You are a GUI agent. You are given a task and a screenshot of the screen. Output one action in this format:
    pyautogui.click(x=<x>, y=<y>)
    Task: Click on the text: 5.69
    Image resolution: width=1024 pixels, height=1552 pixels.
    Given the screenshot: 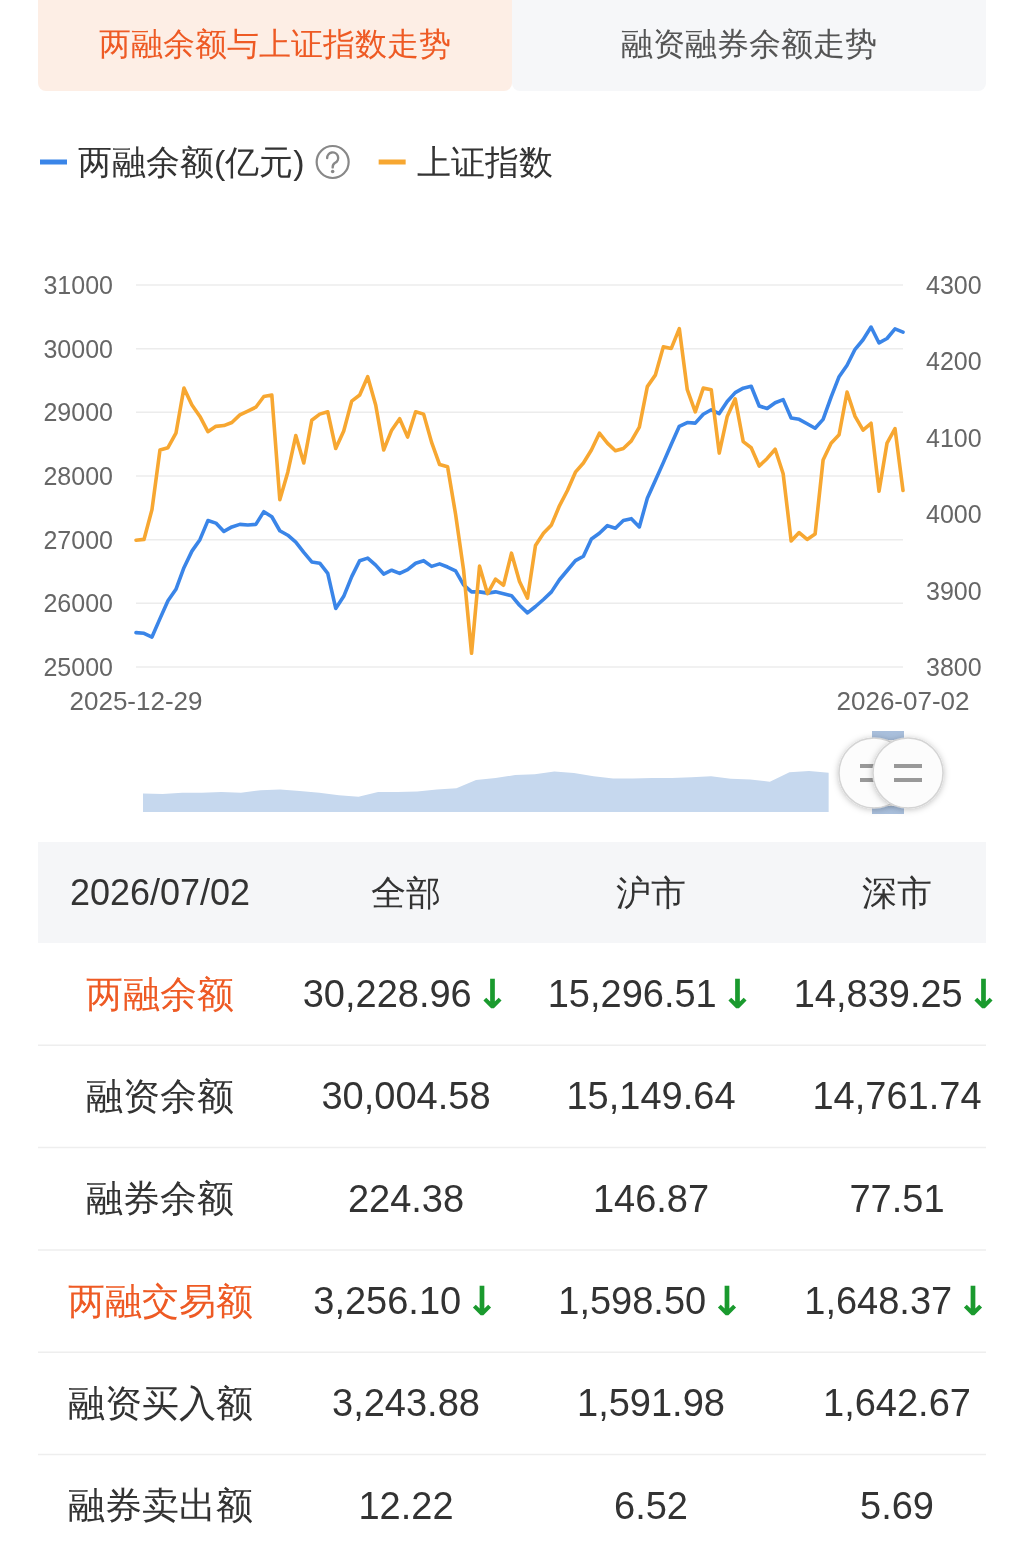 What is the action you would take?
    pyautogui.click(x=897, y=1505)
    